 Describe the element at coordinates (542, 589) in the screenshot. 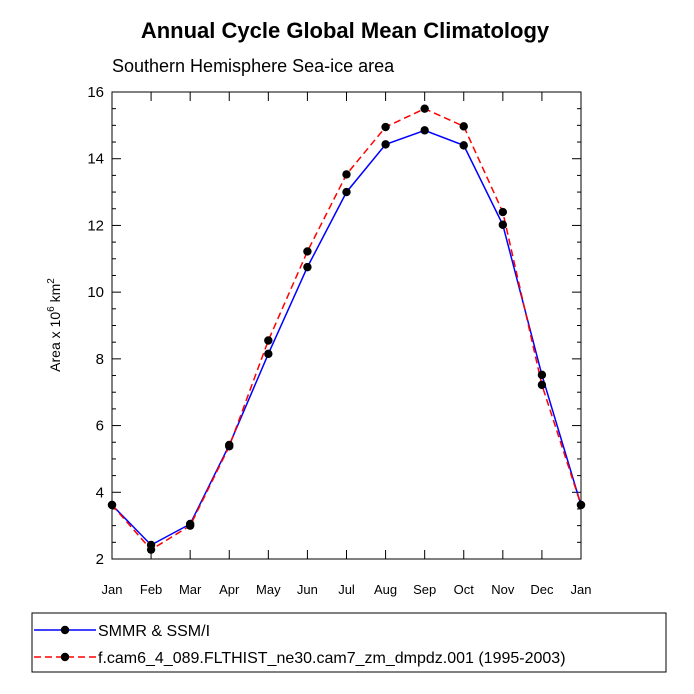

I see `x-tick-label: Dec` at that location.